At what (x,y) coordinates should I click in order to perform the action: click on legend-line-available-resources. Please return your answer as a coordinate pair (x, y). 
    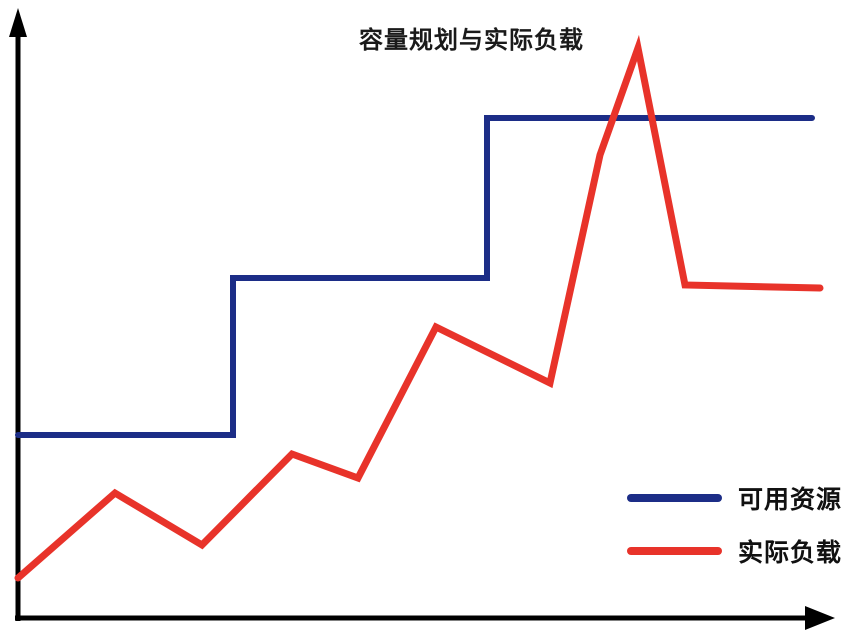
    Looking at the image, I should click on (674, 498).